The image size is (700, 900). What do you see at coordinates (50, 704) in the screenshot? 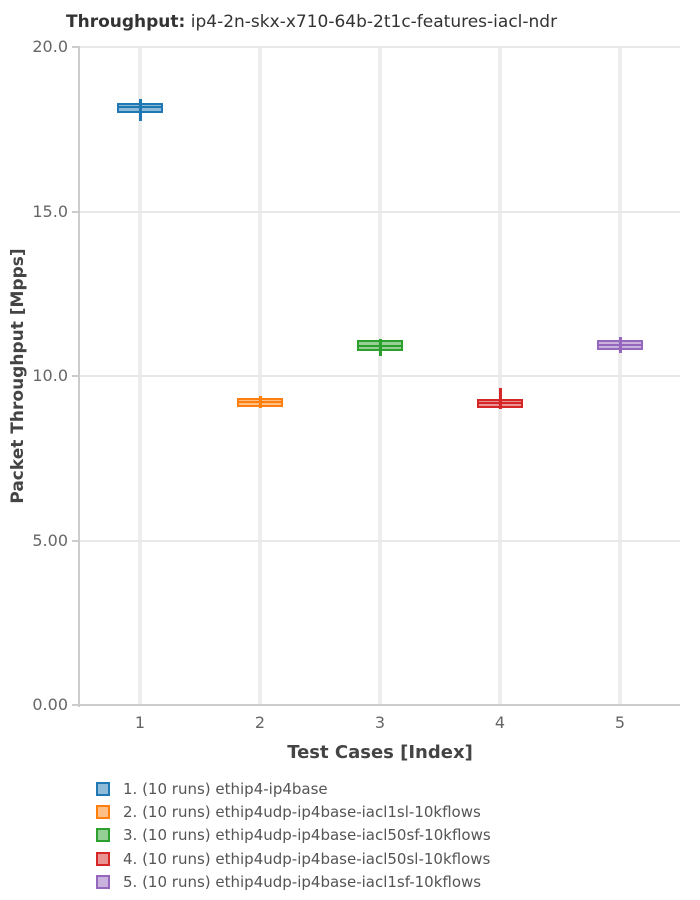
I see `y-tick-label: 0.00` at bounding box center [50, 704].